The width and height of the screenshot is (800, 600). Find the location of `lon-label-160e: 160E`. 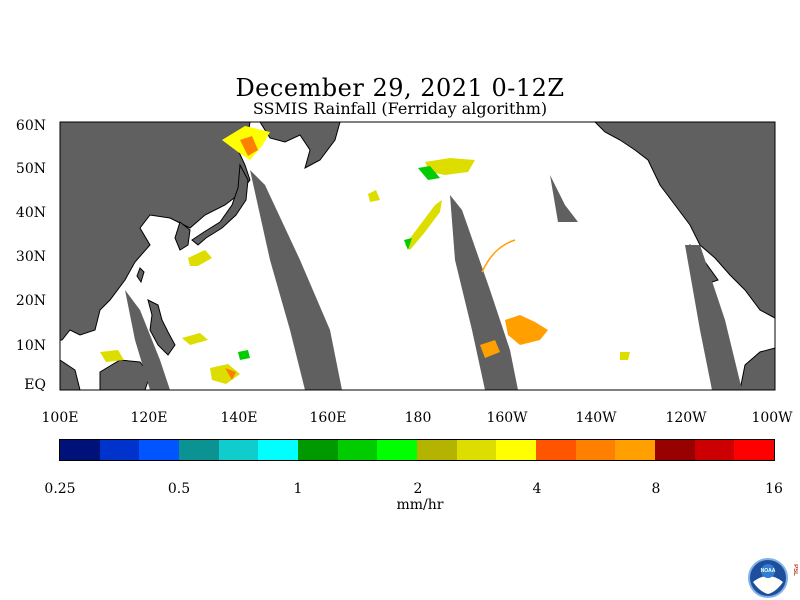

lon-label-160e: 160E is located at coordinates (328, 418).